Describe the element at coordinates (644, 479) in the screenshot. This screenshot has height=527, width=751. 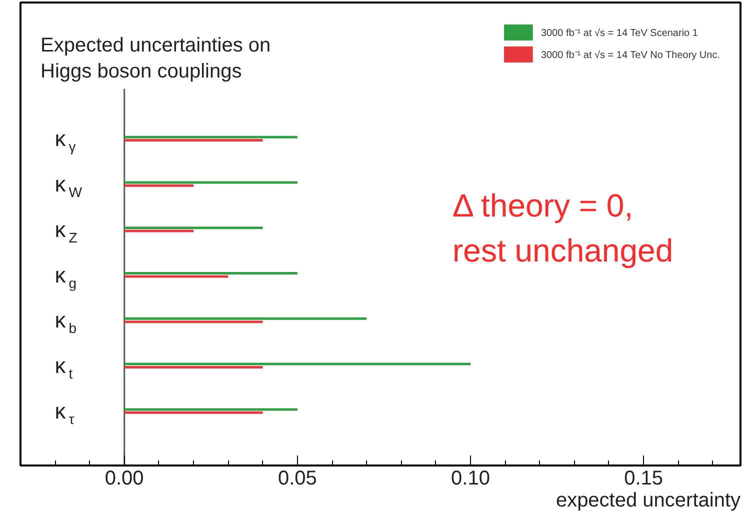
I see `x-tick-label: 0.15` at that location.